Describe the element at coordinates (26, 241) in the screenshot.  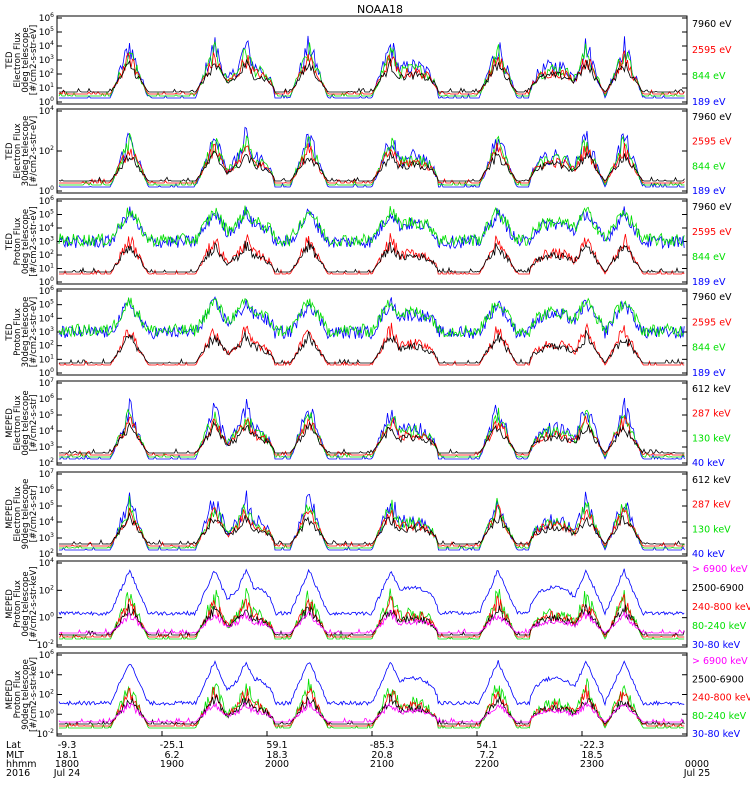
I see `y-axis-label: 0deg telescope` at that location.